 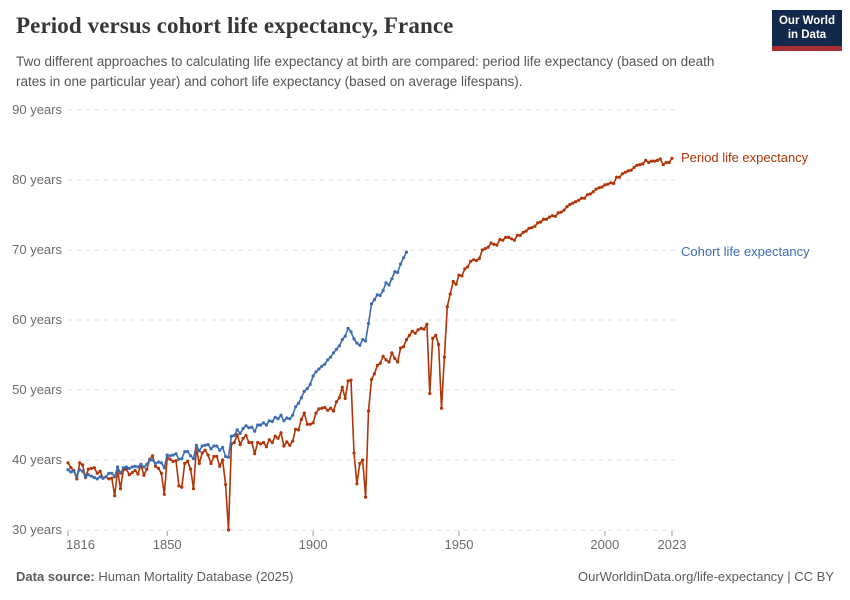 I want to click on y-axis-label-80: 80 years, so click(x=37, y=179).